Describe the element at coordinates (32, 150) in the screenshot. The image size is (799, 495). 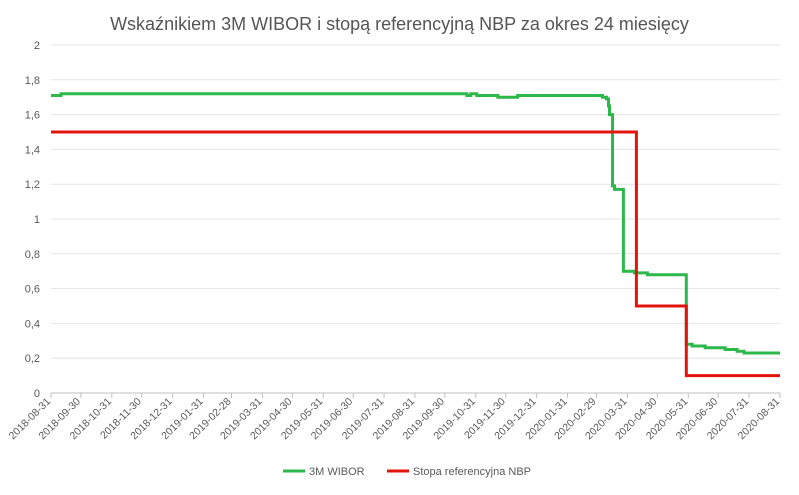
I see `y-tick-label: 1,4` at that location.